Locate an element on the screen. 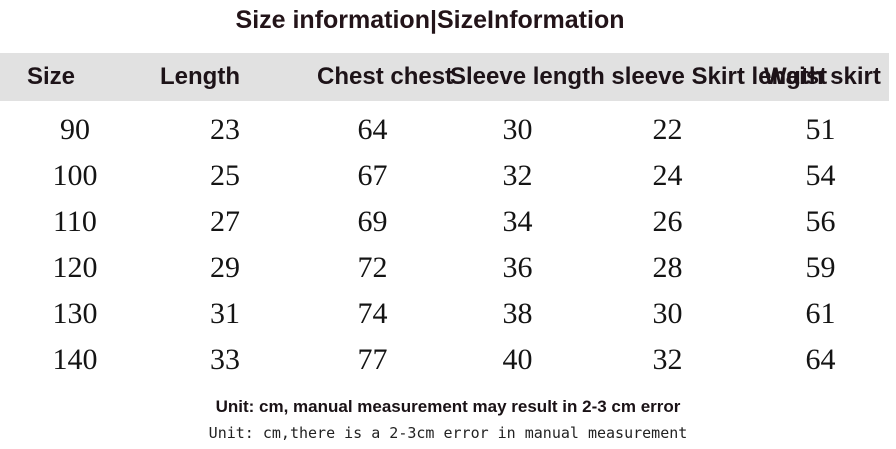 This screenshot has height=449, width=896. table-cell: 100 is located at coordinates (75, 175).